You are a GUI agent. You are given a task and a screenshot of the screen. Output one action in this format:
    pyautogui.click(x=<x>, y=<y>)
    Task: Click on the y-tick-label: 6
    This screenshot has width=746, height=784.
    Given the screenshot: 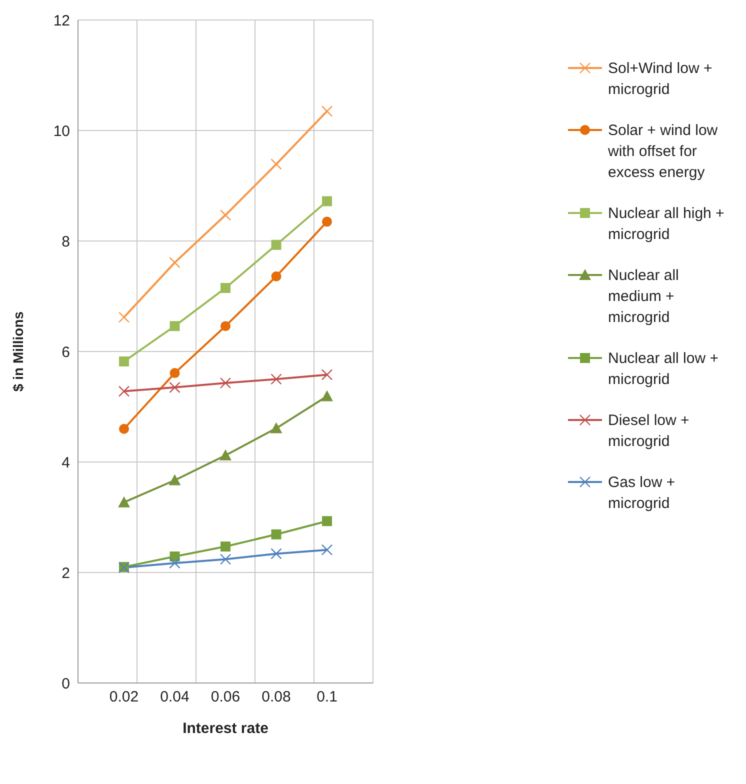 What is the action you would take?
    pyautogui.click(x=66, y=352)
    